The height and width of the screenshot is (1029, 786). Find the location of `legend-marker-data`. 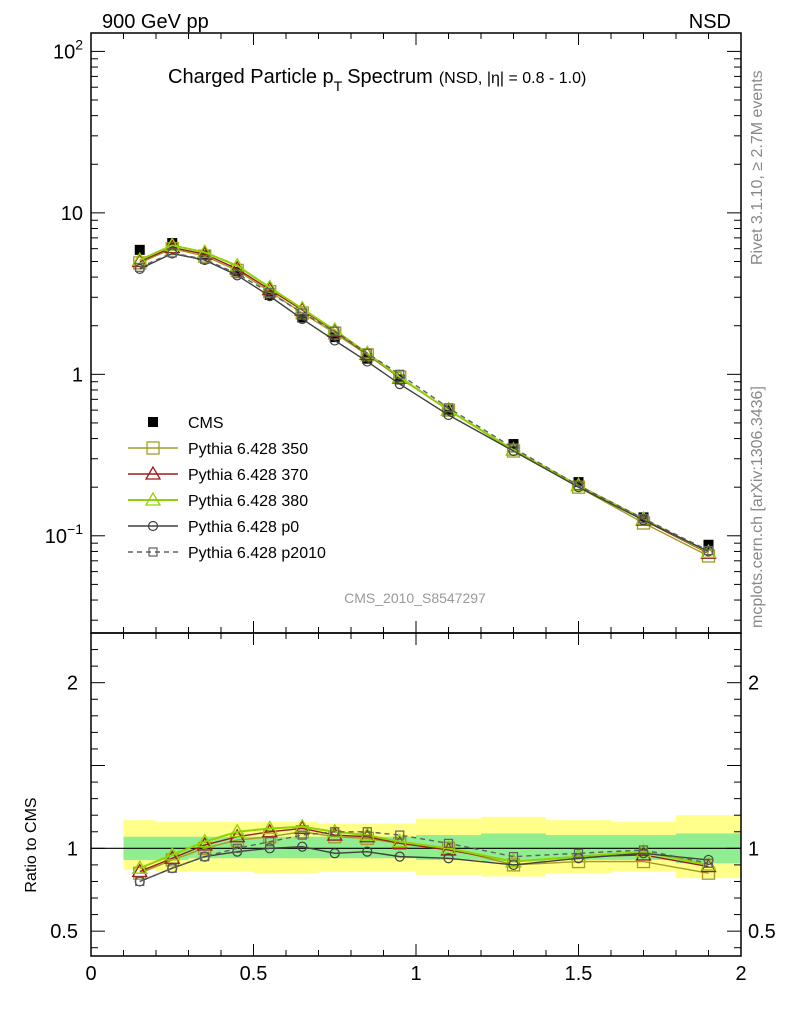

legend-marker-data is located at coordinates (153, 422).